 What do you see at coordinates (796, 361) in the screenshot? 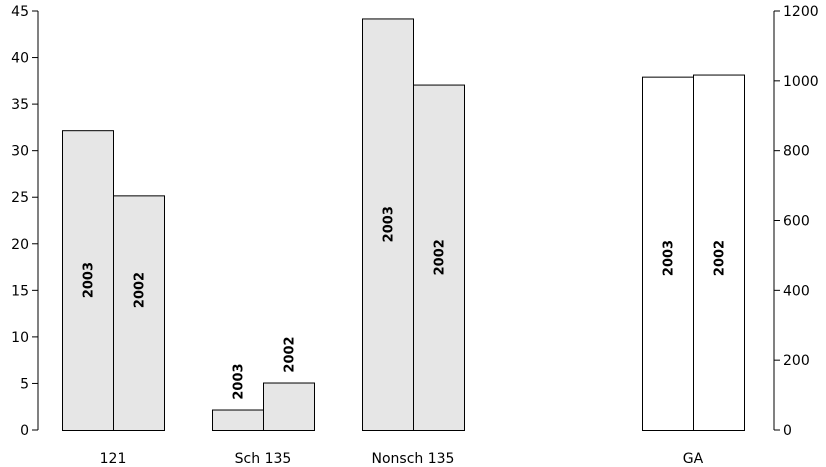
I see `right-tick-label: 200` at bounding box center [796, 361].